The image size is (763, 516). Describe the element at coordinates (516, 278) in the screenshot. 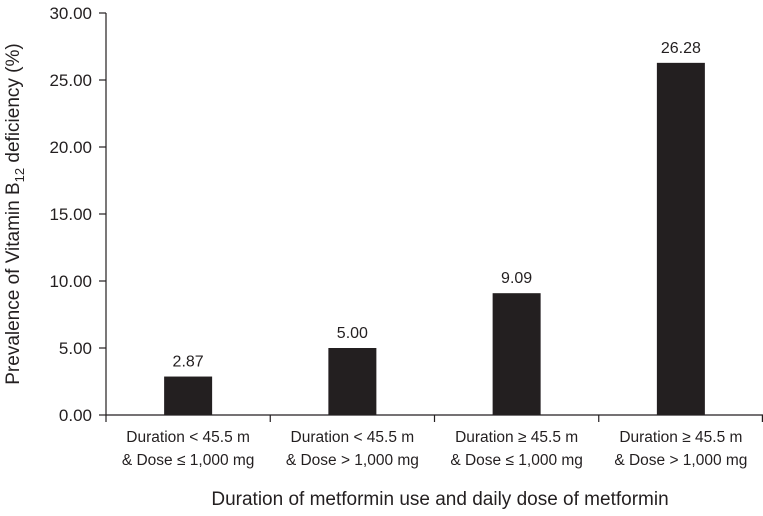

I see `data-label: 9.09` at that location.